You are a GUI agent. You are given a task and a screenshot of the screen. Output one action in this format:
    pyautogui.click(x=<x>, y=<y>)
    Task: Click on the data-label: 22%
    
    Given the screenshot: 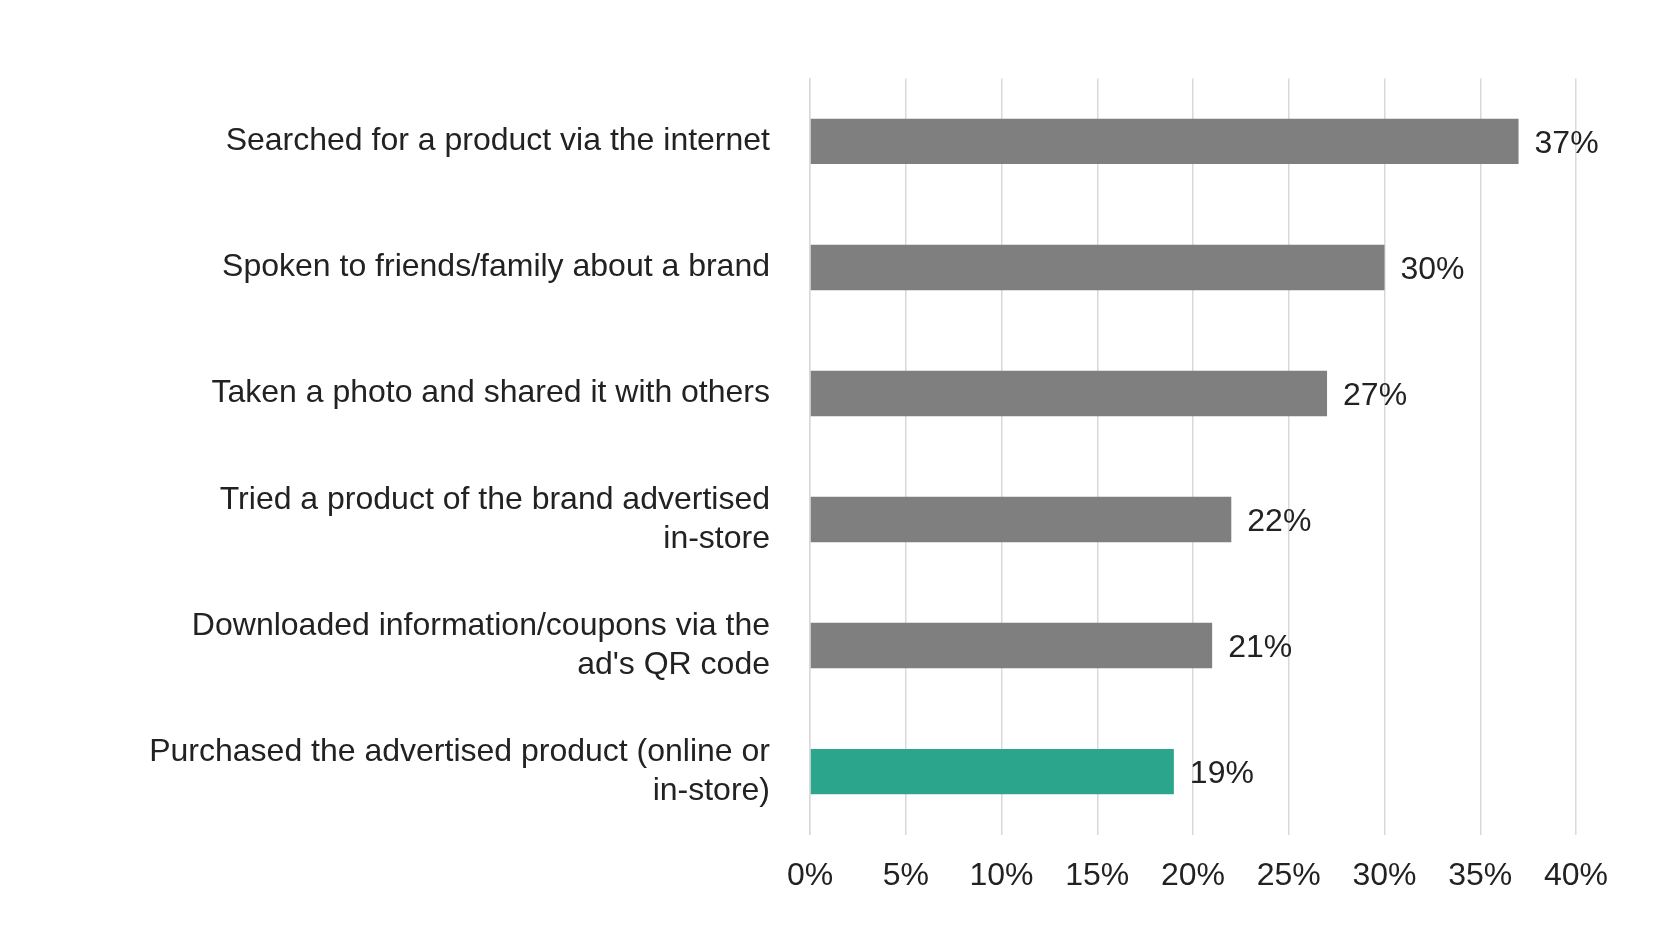 What is the action you would take?
    pyautogui.click(x=1279, y=520)
    